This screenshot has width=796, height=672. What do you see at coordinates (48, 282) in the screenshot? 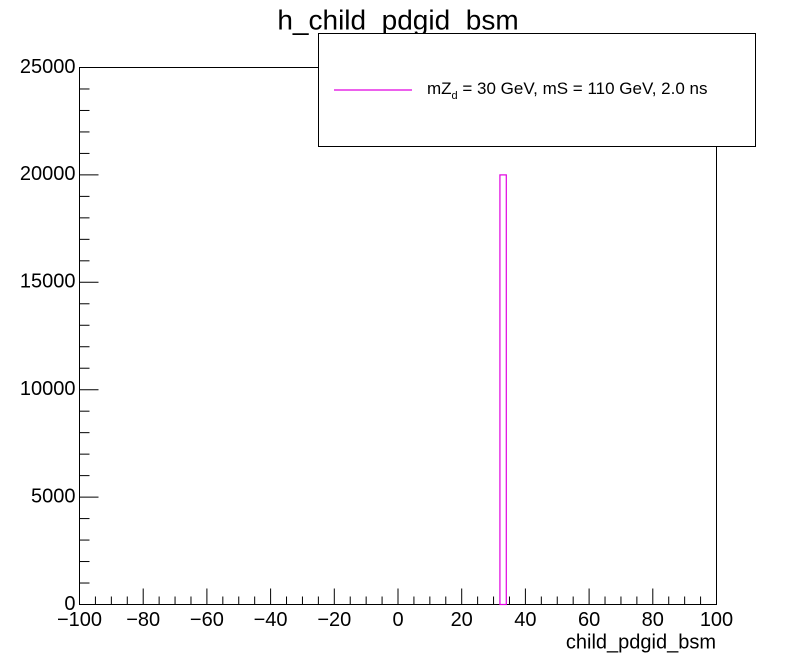
I see `y-tick-label: 15000` at bounding box center [48, 282].